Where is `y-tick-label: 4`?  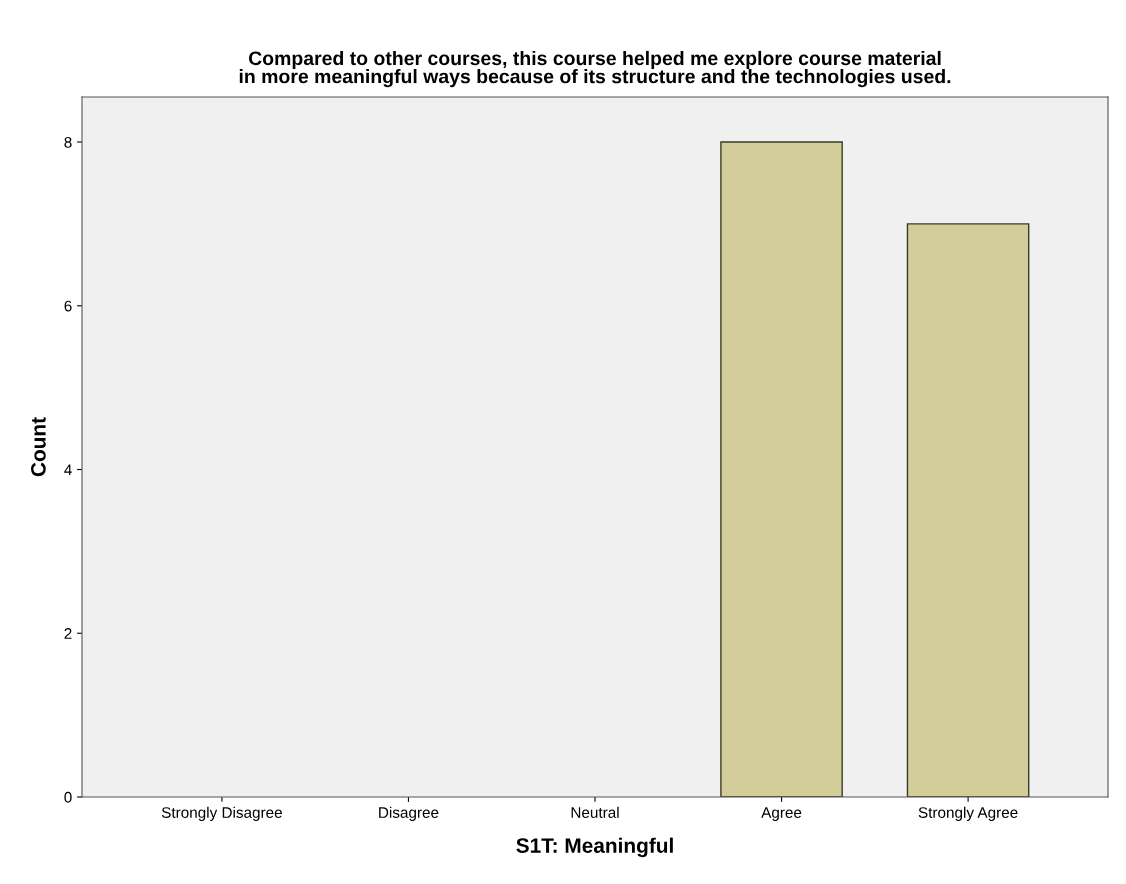
y-tick-label: 4 is located at coordinates (68, 470).